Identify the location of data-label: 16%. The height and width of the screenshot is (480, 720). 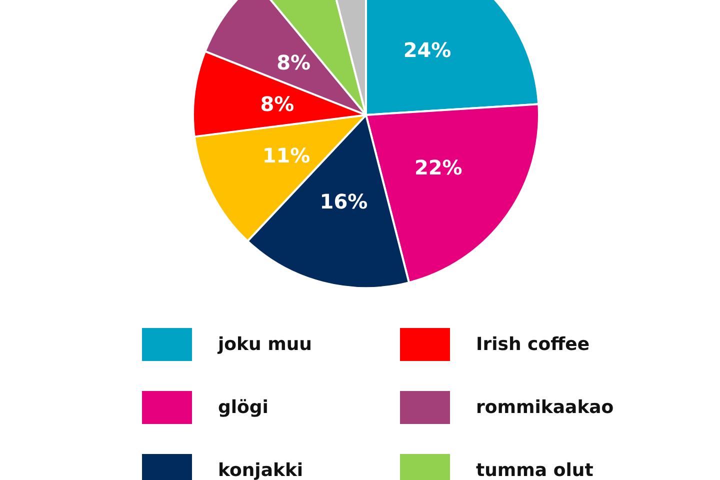
(344, 202).